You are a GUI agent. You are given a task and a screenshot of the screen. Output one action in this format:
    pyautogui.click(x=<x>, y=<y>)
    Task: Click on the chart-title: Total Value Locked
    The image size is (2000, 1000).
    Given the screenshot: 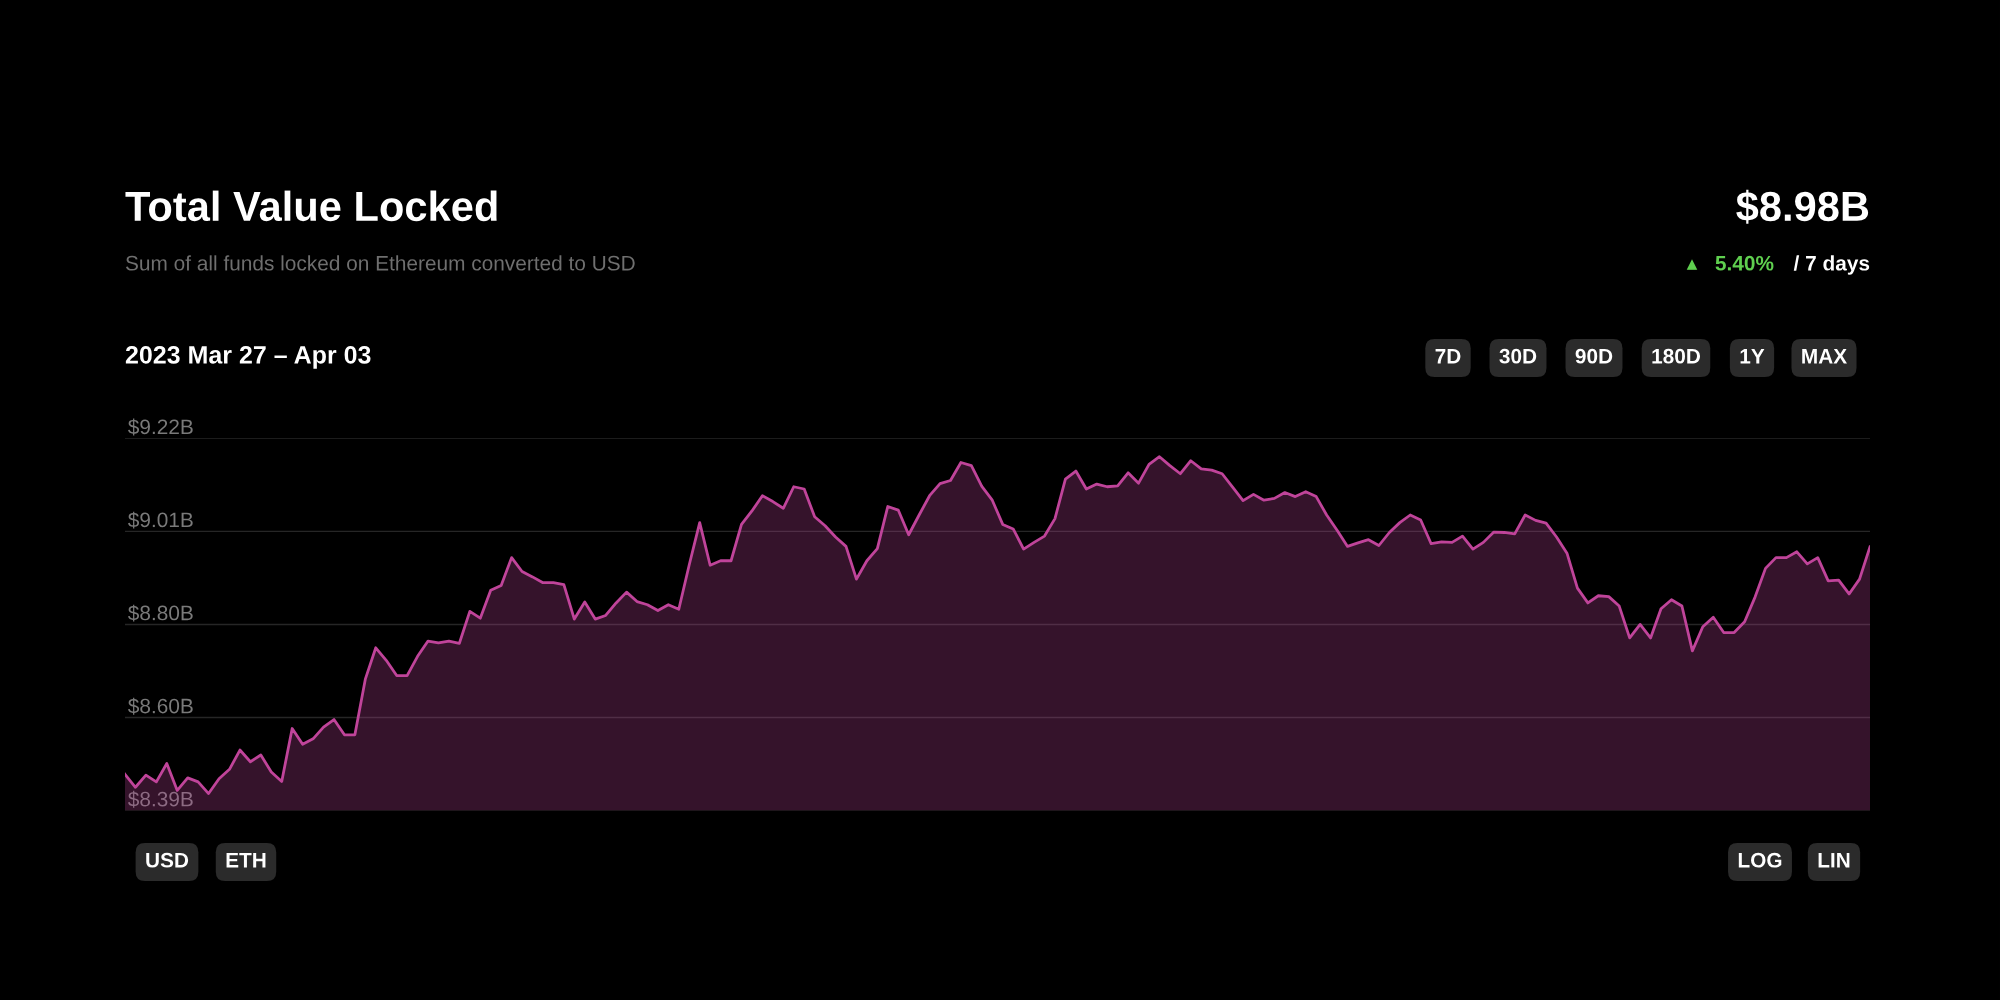 What is the action you would take?
    pyautogui.click(x=311, y=206)
    